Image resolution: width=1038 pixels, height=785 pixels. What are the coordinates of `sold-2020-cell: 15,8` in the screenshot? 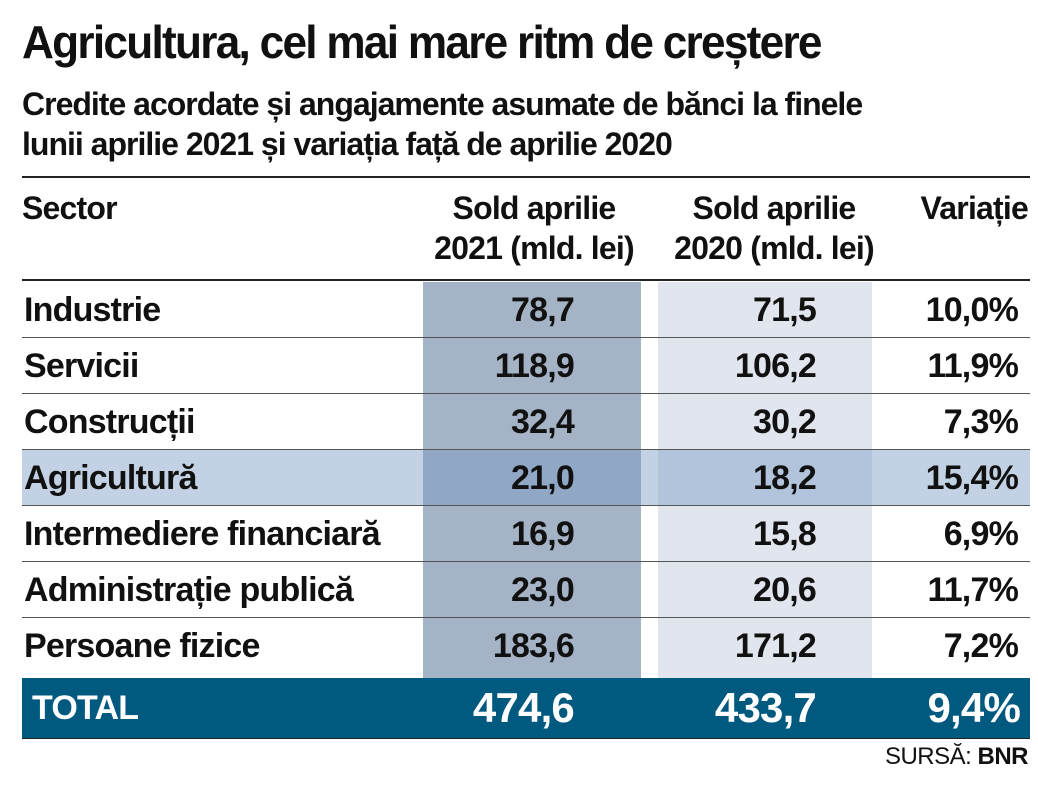 It's located at (785, 534).